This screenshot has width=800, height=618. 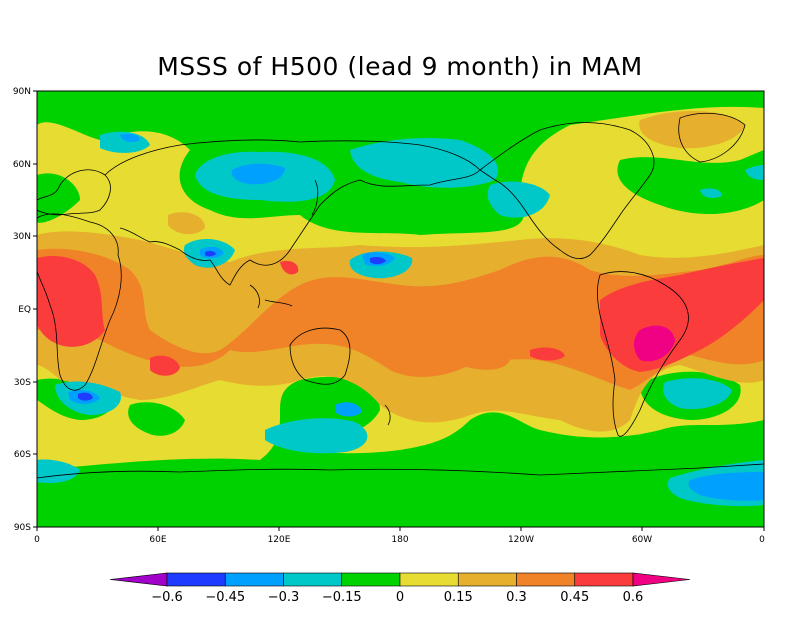 What do you see at coordinates (633, 597) in the screenshot?
I see `colorbar-label: 0.6` at bounding box center [633, 597].